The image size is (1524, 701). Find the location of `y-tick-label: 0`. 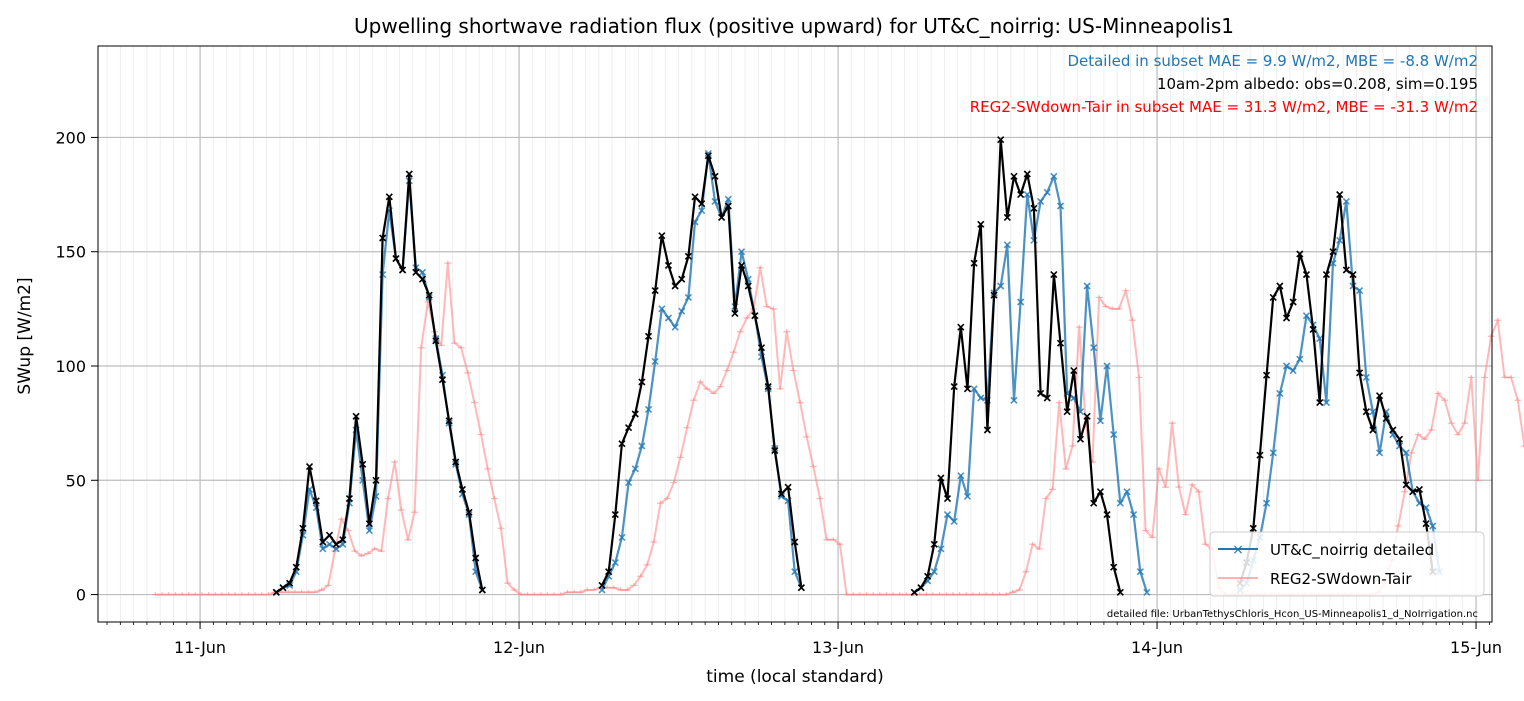

y-tick-label: 0 is located at coordinates (81, 595).